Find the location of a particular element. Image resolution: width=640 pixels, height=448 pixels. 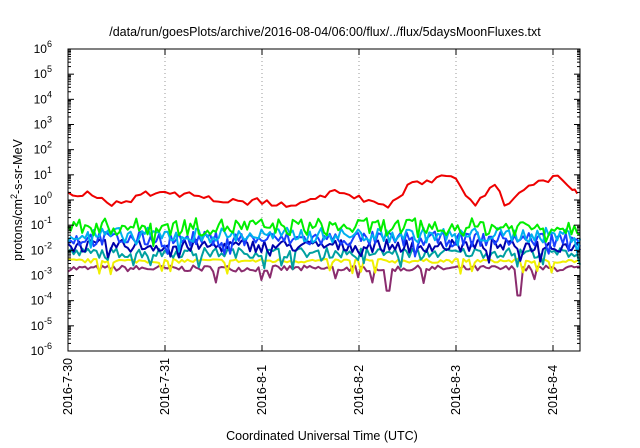

y-tick-label: 10² is located at coordinates (43, 148).